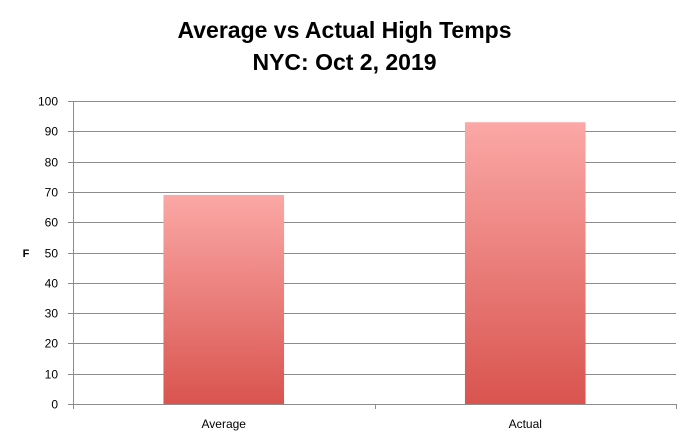 This screenshot has width=689, height=441. Describe the element at coordinates (52, 132) in the screenshot. I see `y-tick-label: 90` at that location.